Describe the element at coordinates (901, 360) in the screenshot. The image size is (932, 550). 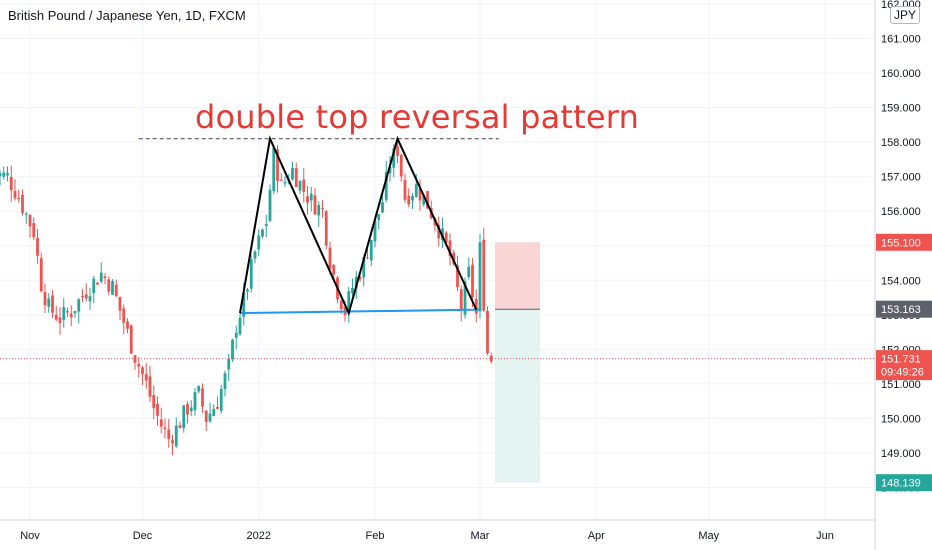
I see `price-label-151.731: 151.731` at that location.